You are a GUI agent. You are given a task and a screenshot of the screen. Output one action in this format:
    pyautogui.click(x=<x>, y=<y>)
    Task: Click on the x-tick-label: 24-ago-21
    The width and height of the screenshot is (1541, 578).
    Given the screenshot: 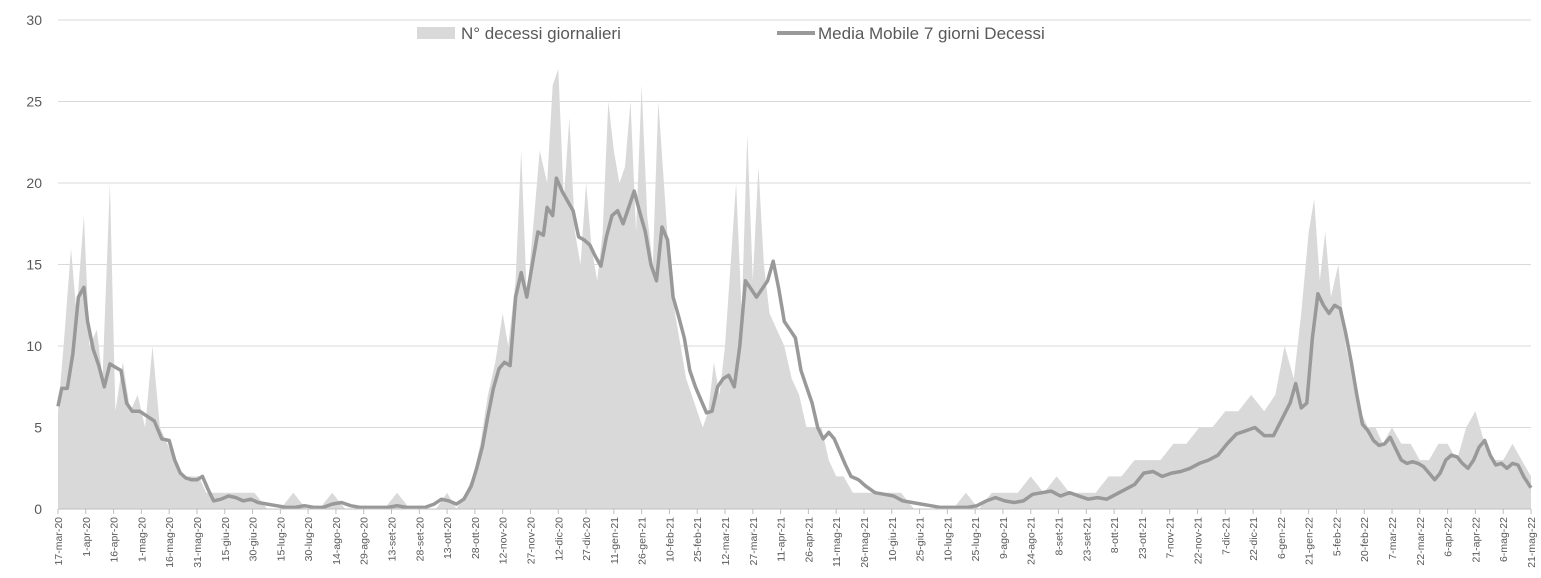 What is the action you would take?
    pyautogui.click(x=1032, y=541)
    